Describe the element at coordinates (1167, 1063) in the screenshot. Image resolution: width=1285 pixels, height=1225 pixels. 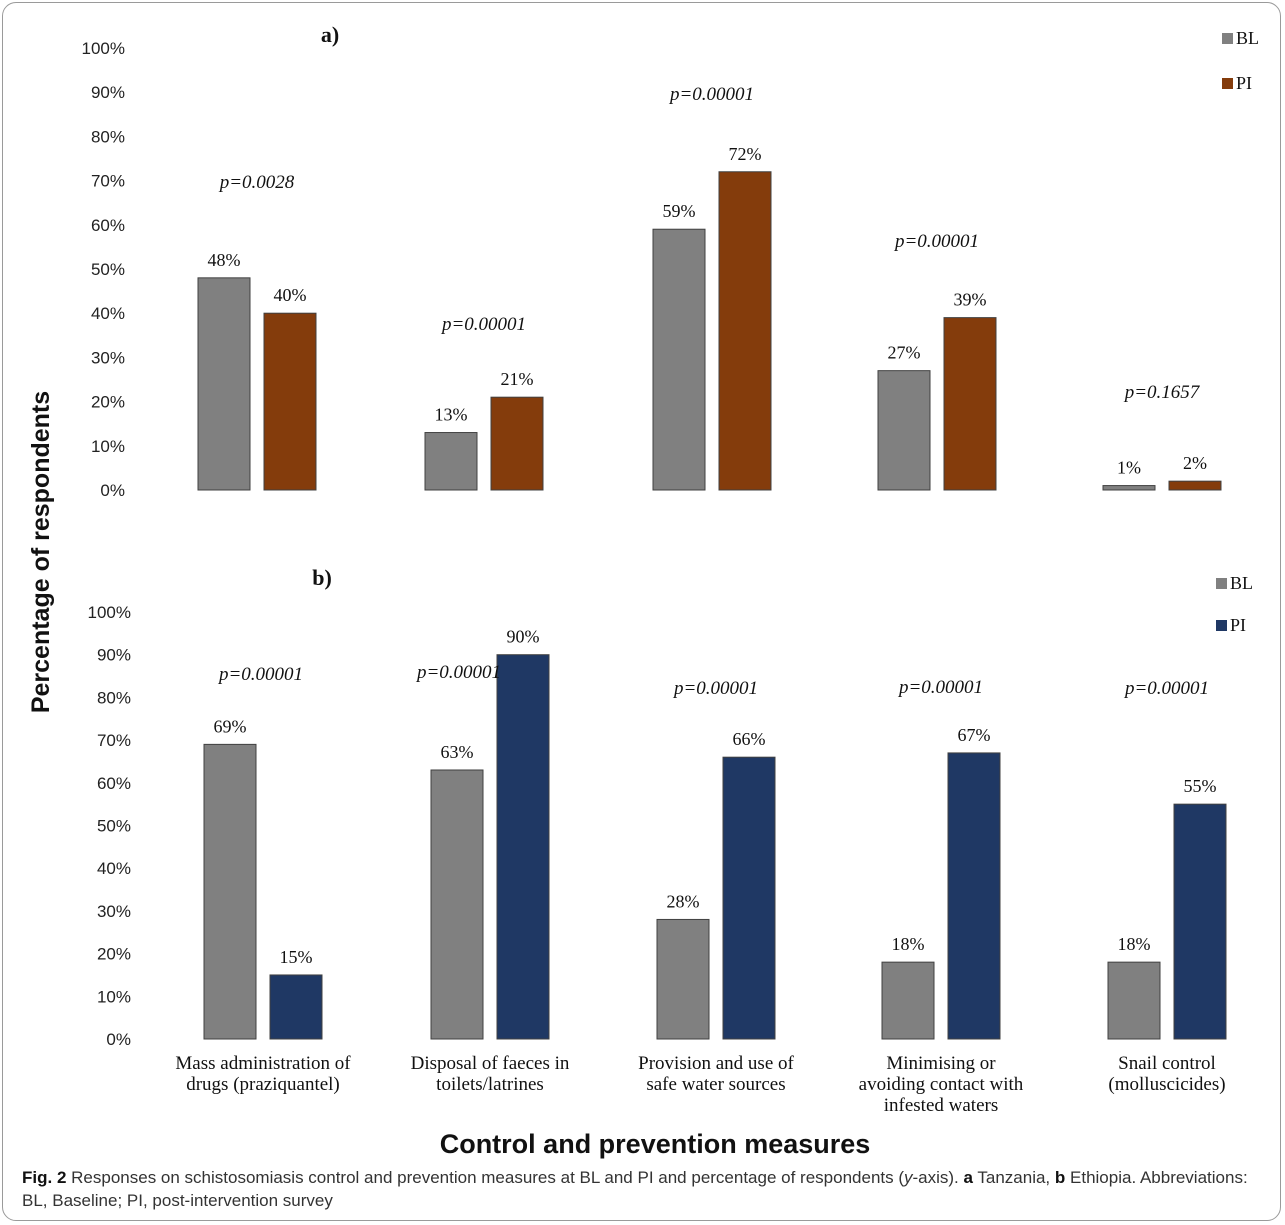
I see `category-label: Snail control` at that location.